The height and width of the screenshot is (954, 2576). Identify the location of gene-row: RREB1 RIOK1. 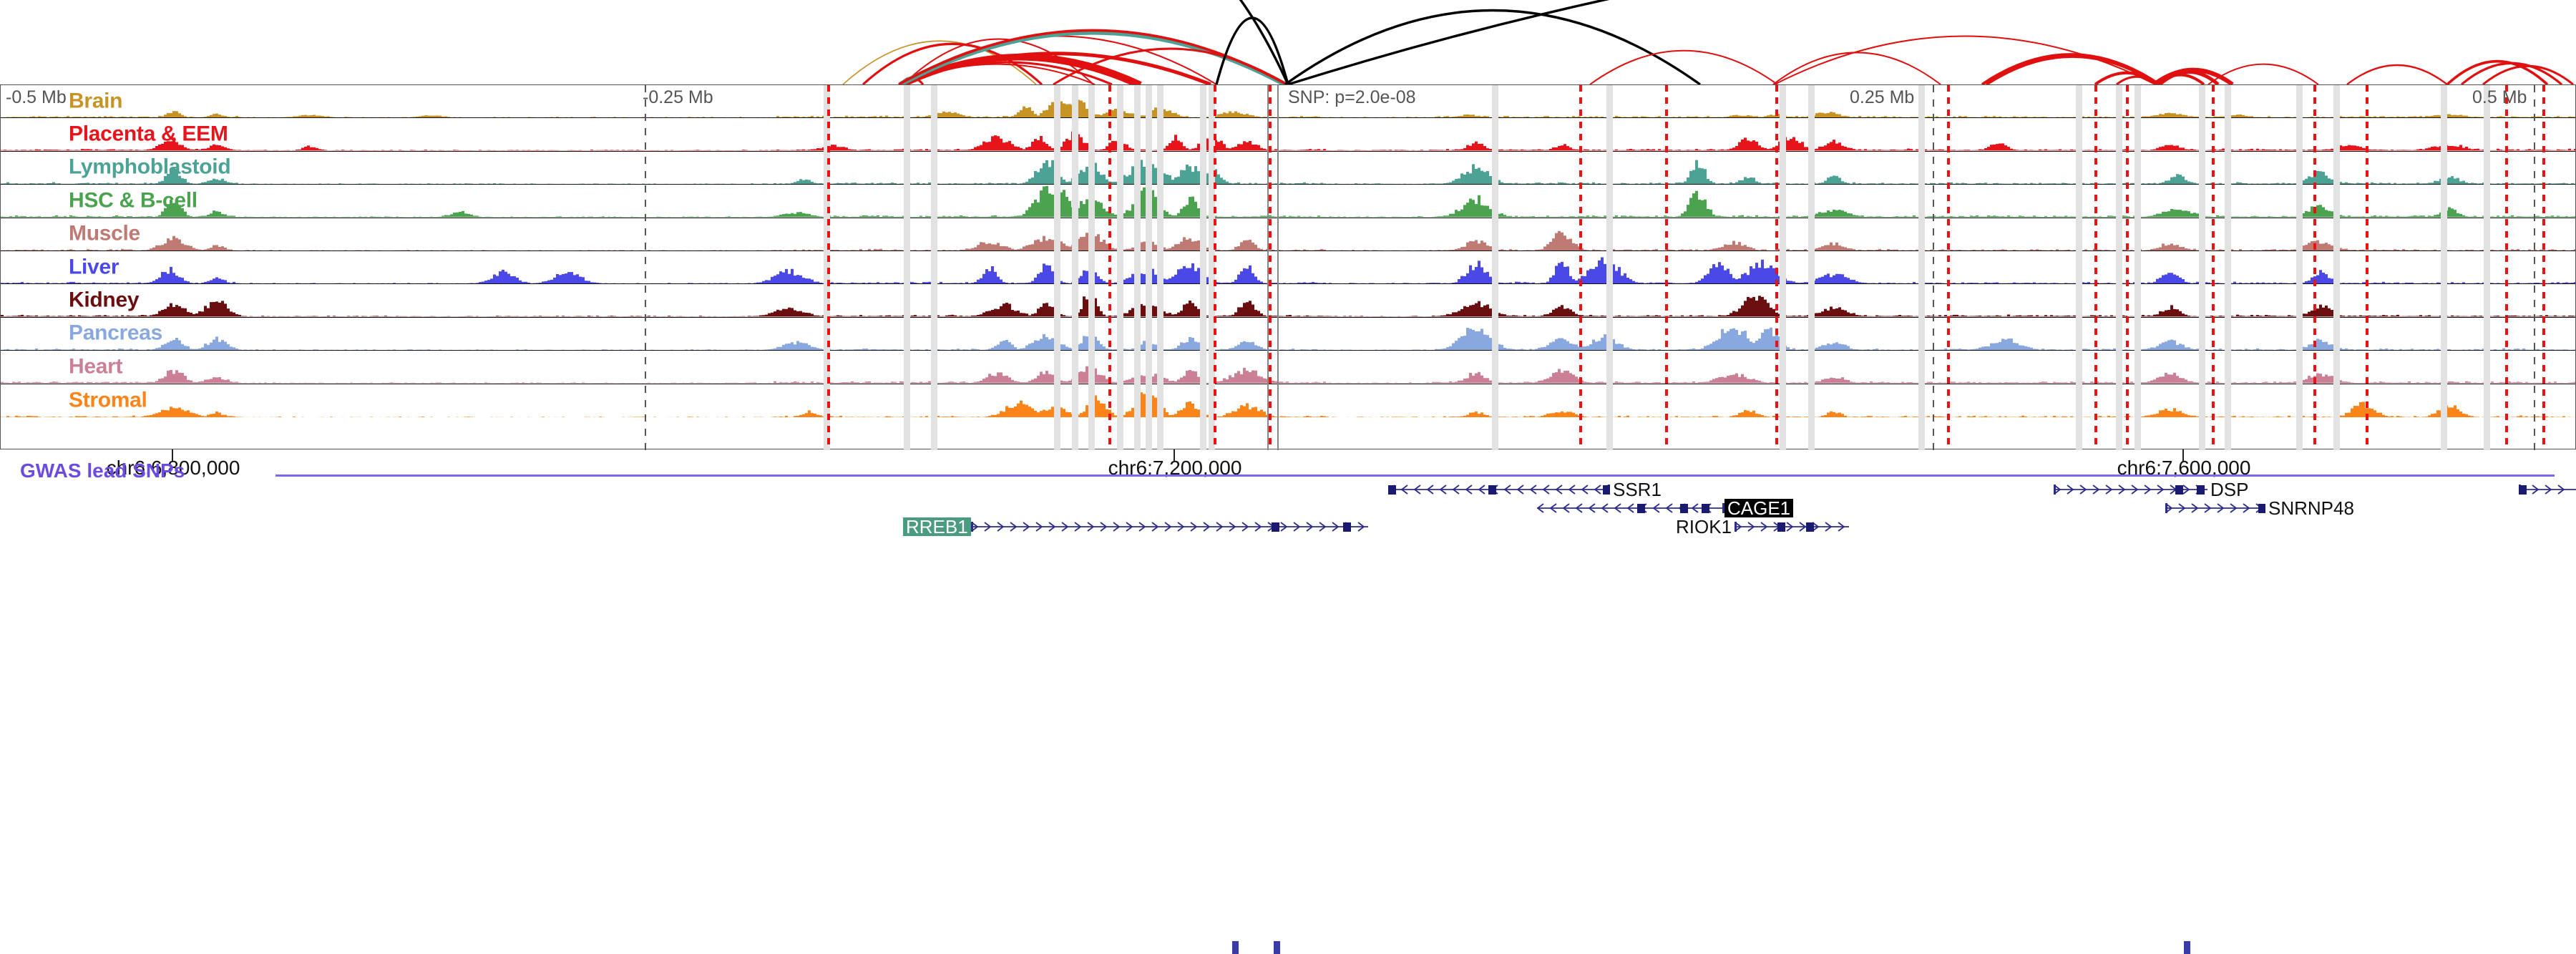
(1288, 526).